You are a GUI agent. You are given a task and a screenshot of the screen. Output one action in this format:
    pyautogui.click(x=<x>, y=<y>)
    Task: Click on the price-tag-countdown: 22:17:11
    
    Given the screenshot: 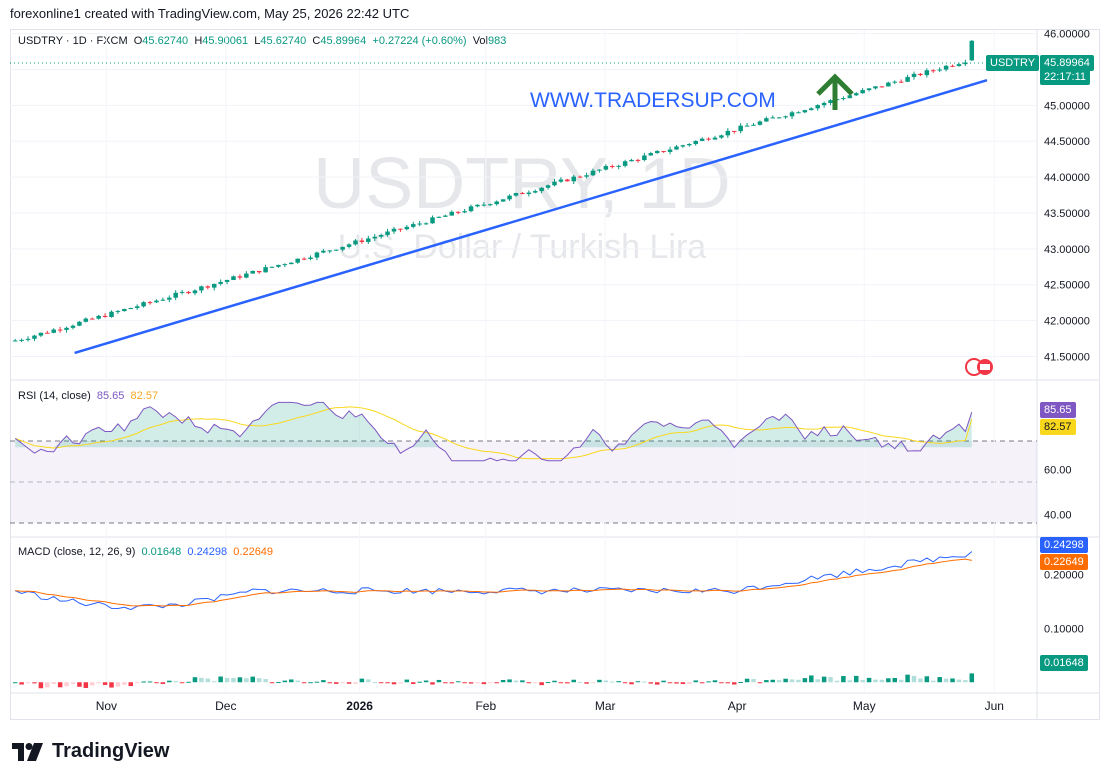 What is the action you would take?
    pyautogui.click(x=1065, y=77)
    